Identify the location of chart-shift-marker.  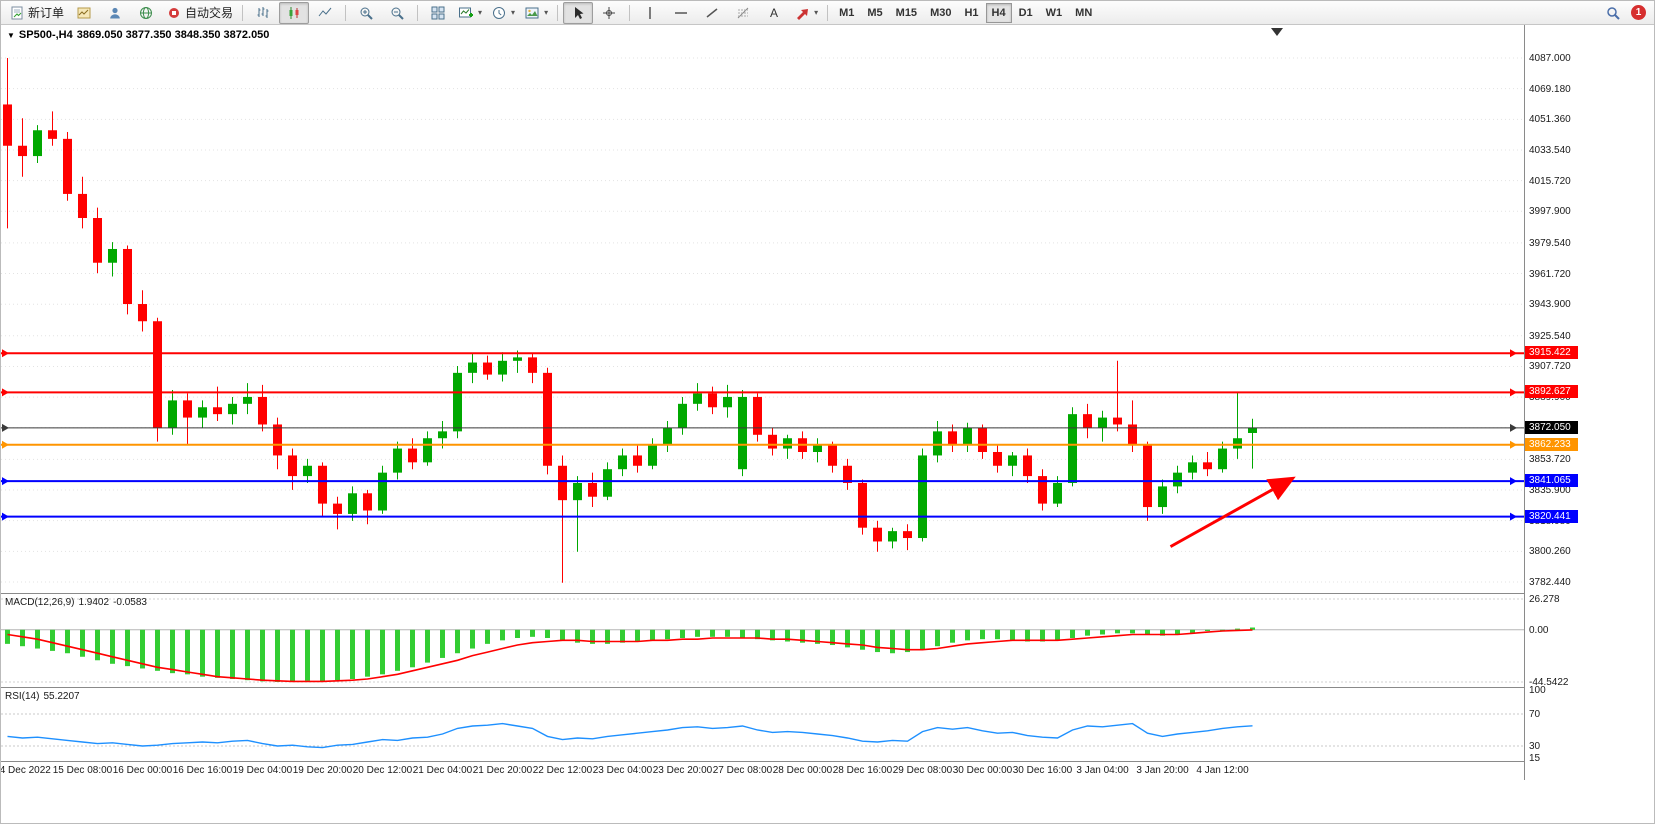
(1277, 32).